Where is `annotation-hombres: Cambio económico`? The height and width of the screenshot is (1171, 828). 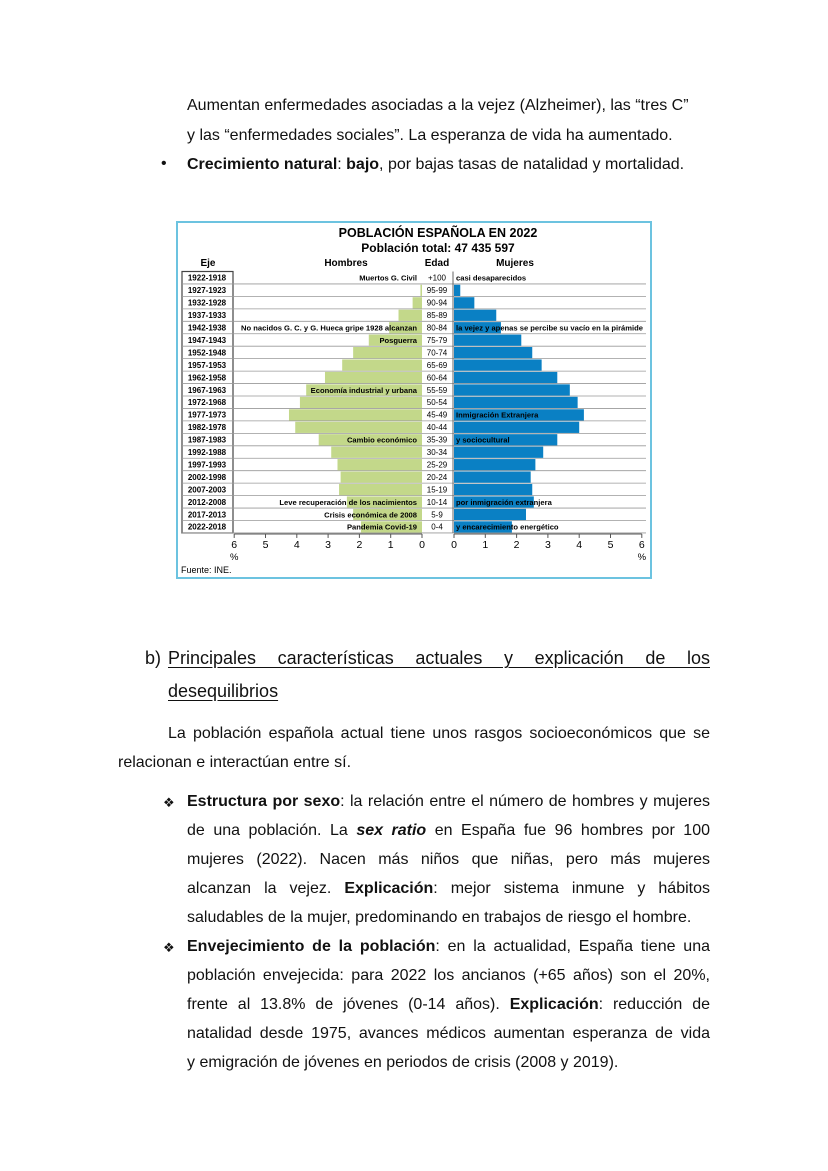 annotation-hombres: Cambio económico is located at coordinates (382, 440).